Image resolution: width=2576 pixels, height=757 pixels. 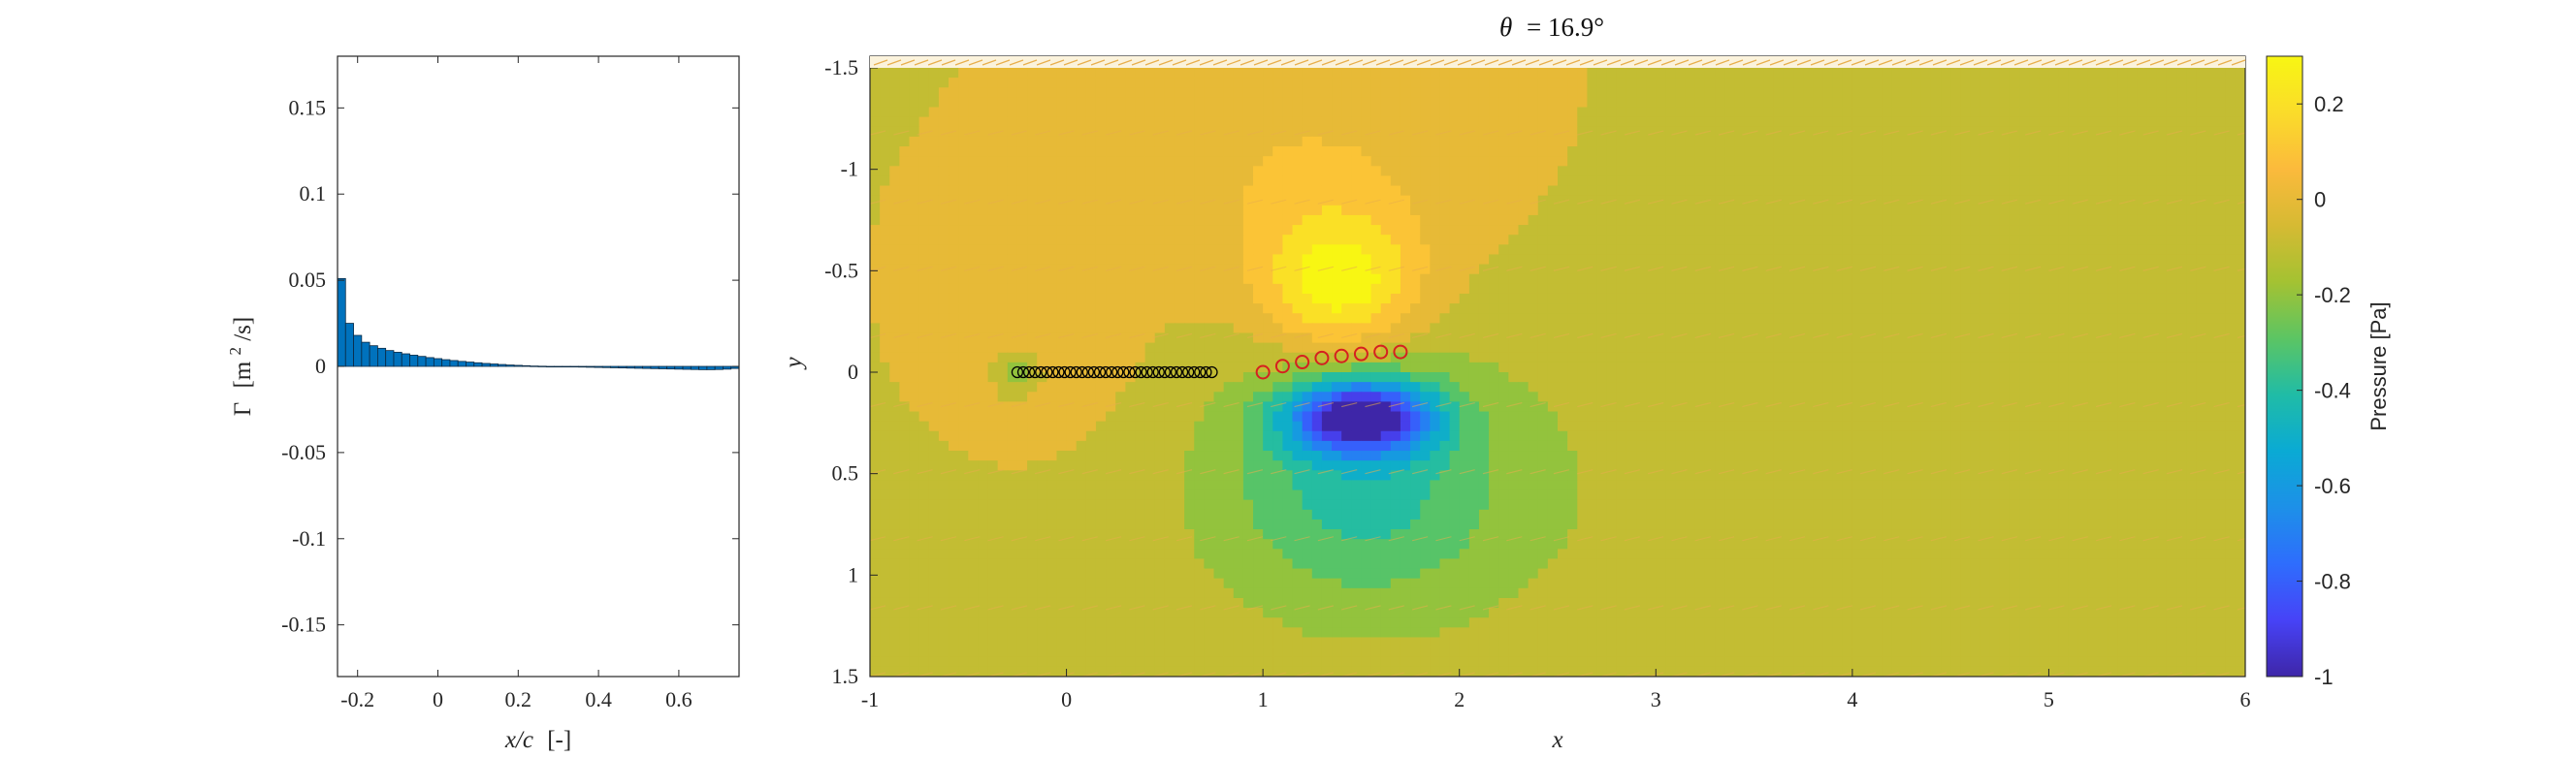 I want to click on bar-y-ticks: 0.150.10.050-0.05-0.1-0.15, so click(x=510, y=366).